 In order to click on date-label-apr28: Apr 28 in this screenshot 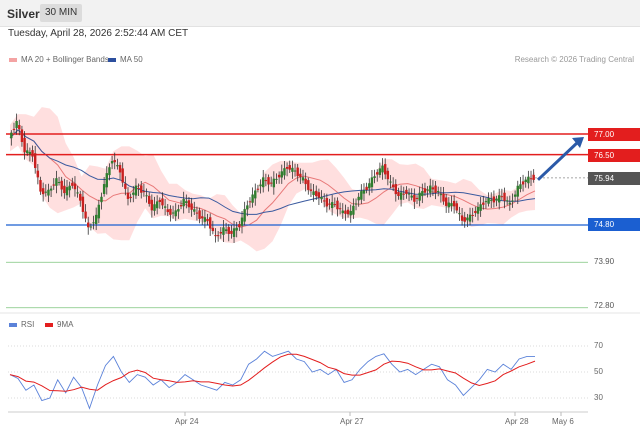, I will do `click(517, 421)`.